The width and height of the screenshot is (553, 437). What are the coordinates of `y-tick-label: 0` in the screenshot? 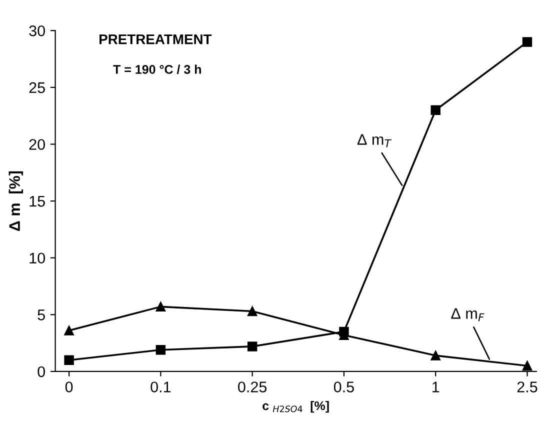 It's located at (41, 372).